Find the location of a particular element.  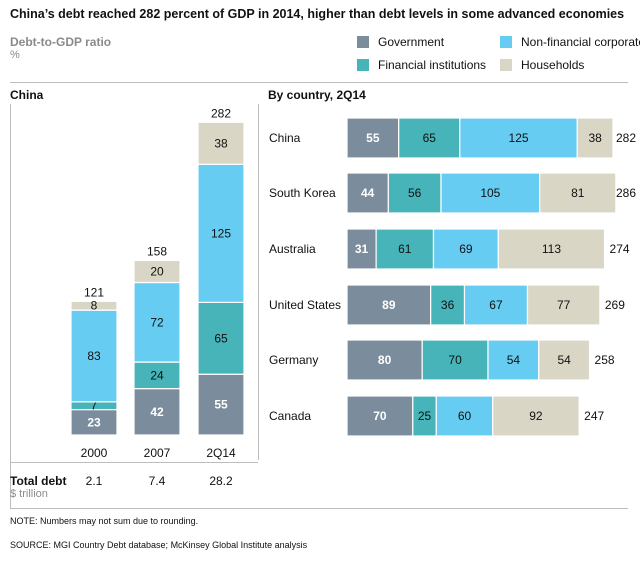

total-debt-unit: $ trillion is located at coordinates (29, 494).